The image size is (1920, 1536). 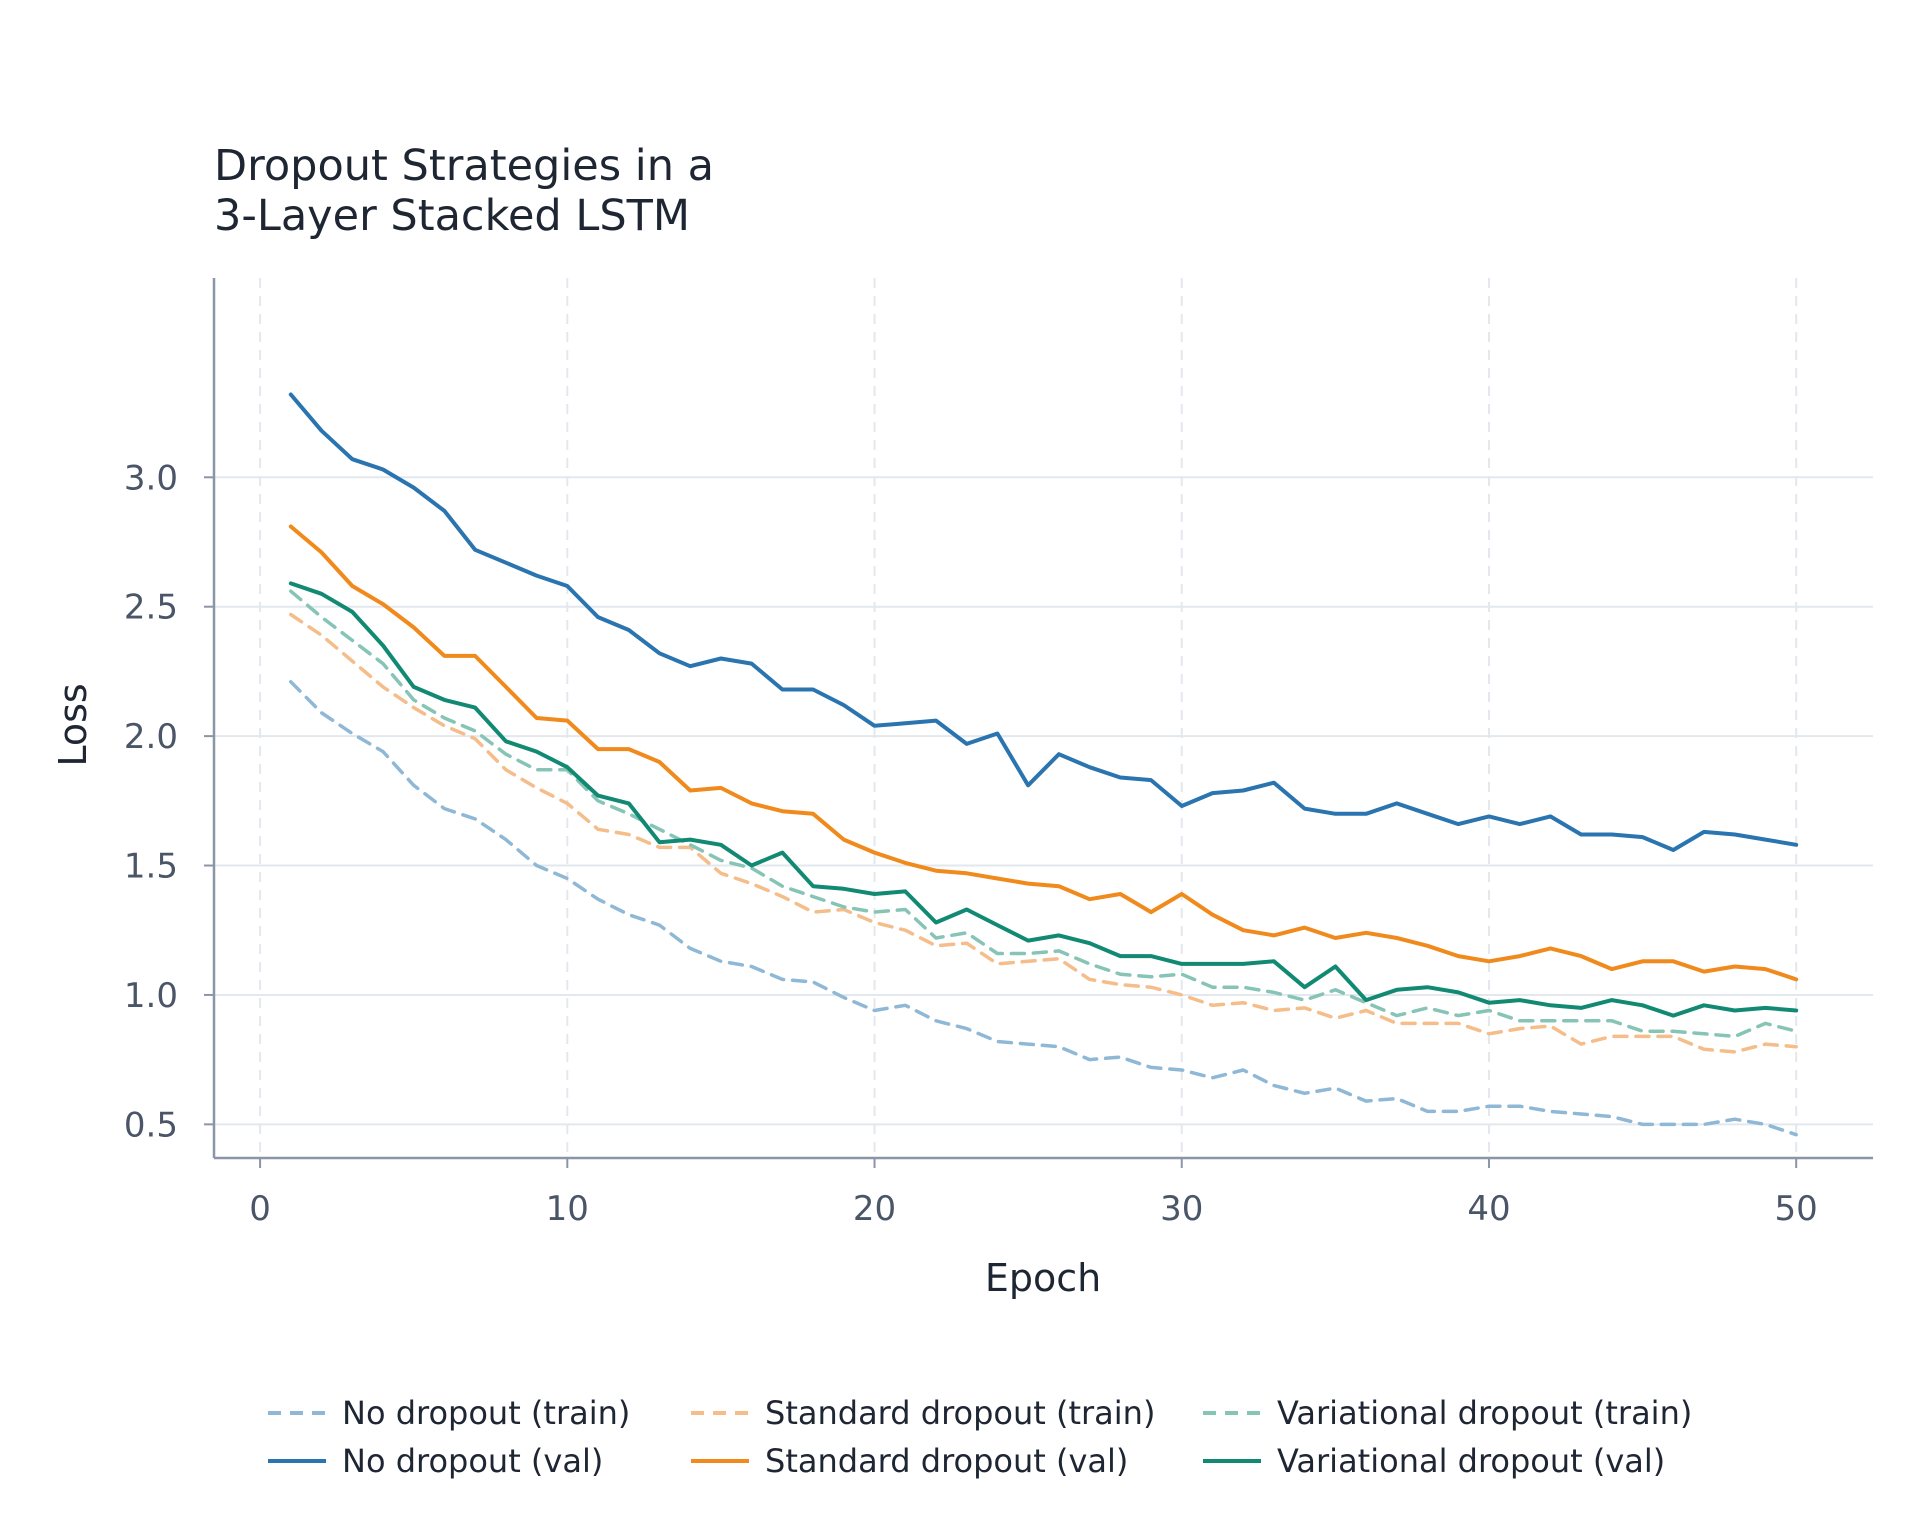 I want to click on chart-title-line-2: 3-Layer Stacked LSTM, so click(x=452, y=216).